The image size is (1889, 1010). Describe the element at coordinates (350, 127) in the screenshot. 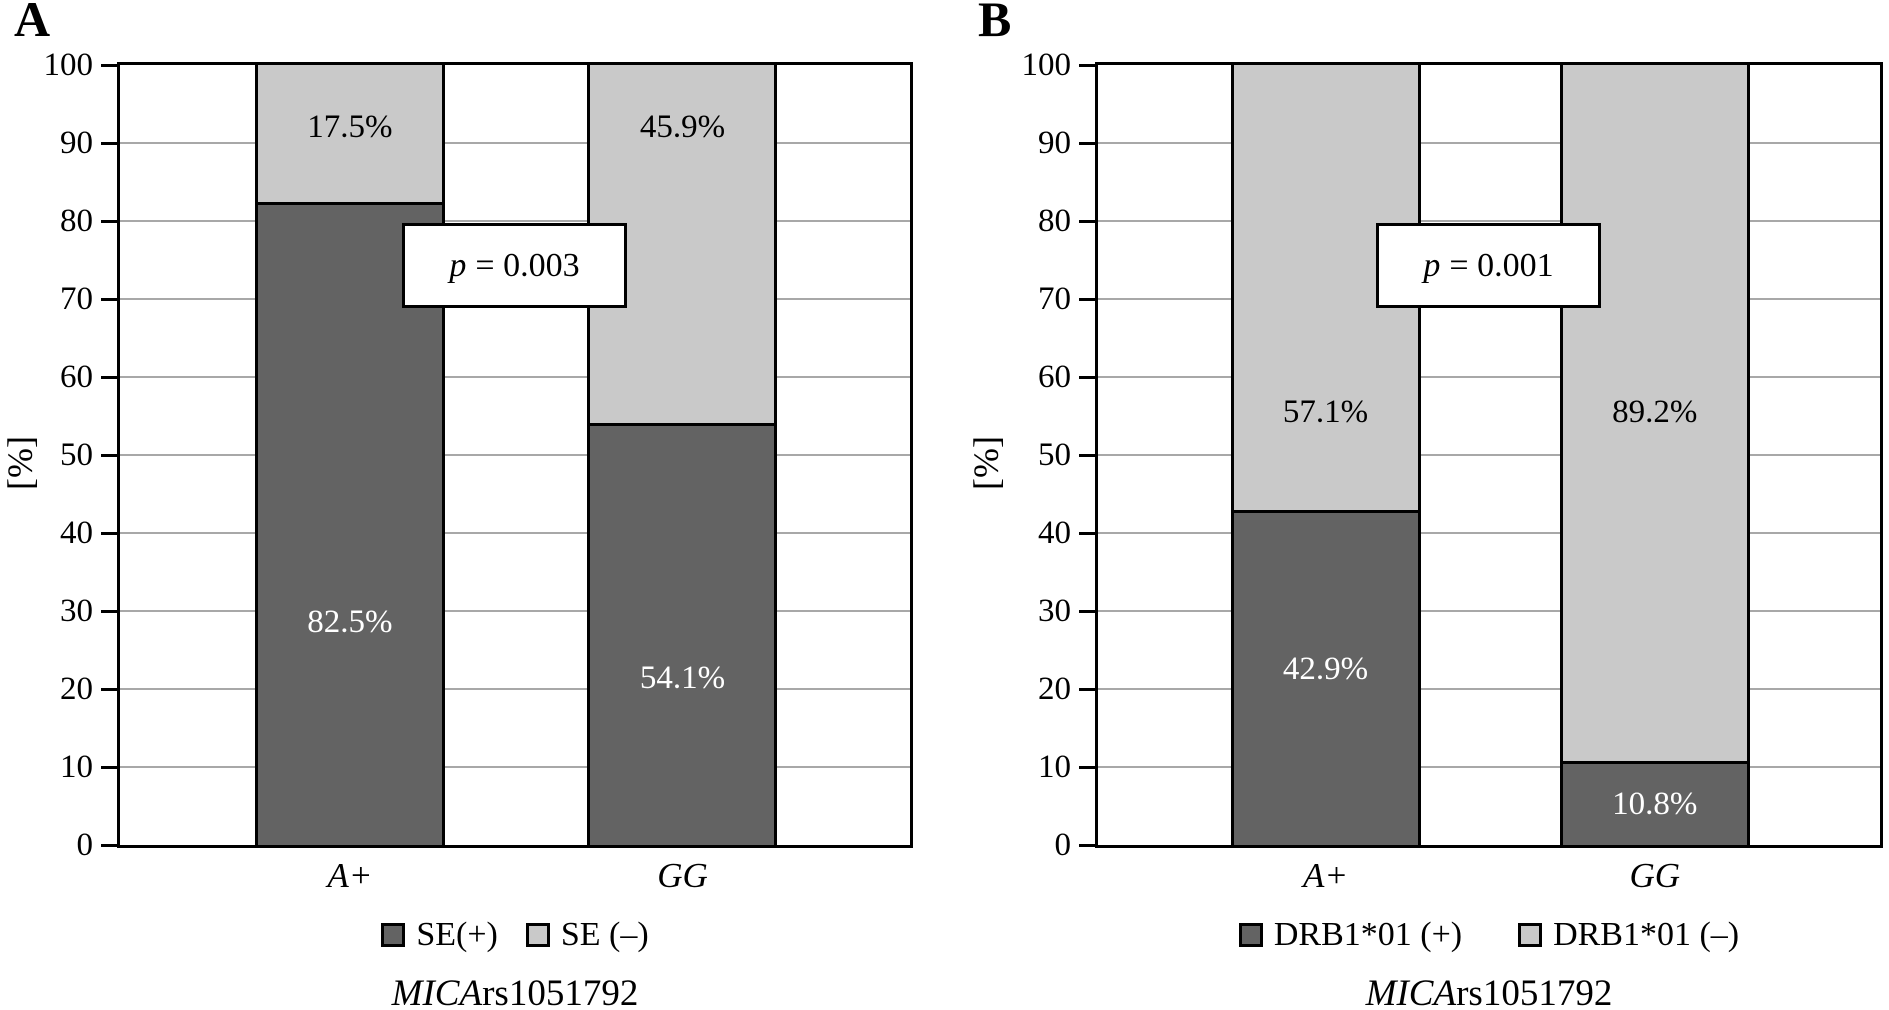

I see `segment-value-label: 17.5%` at that location.